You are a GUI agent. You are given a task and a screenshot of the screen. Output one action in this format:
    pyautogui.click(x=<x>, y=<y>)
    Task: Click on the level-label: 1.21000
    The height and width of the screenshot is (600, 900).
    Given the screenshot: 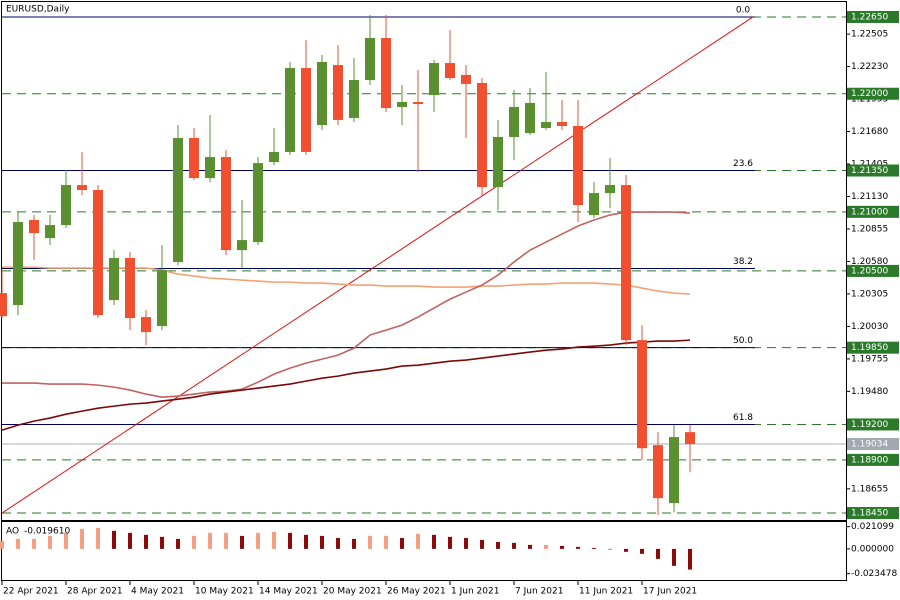 What is the action you would take?
    pyautogui.click(x=869, y=212)
    